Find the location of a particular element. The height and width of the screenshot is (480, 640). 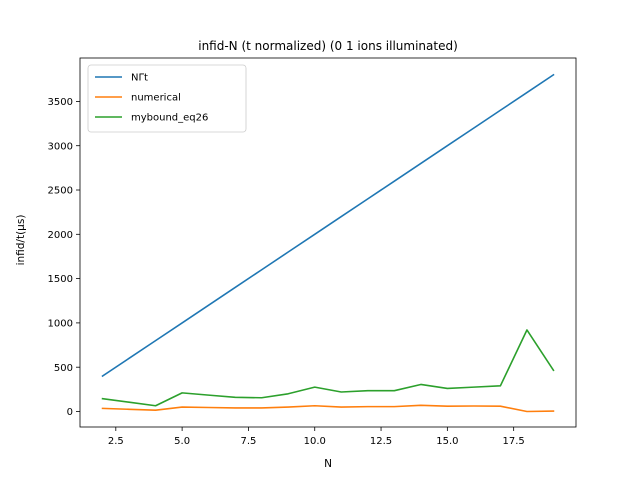

y-tick-label: 0 is located at coordinates (70, 412).